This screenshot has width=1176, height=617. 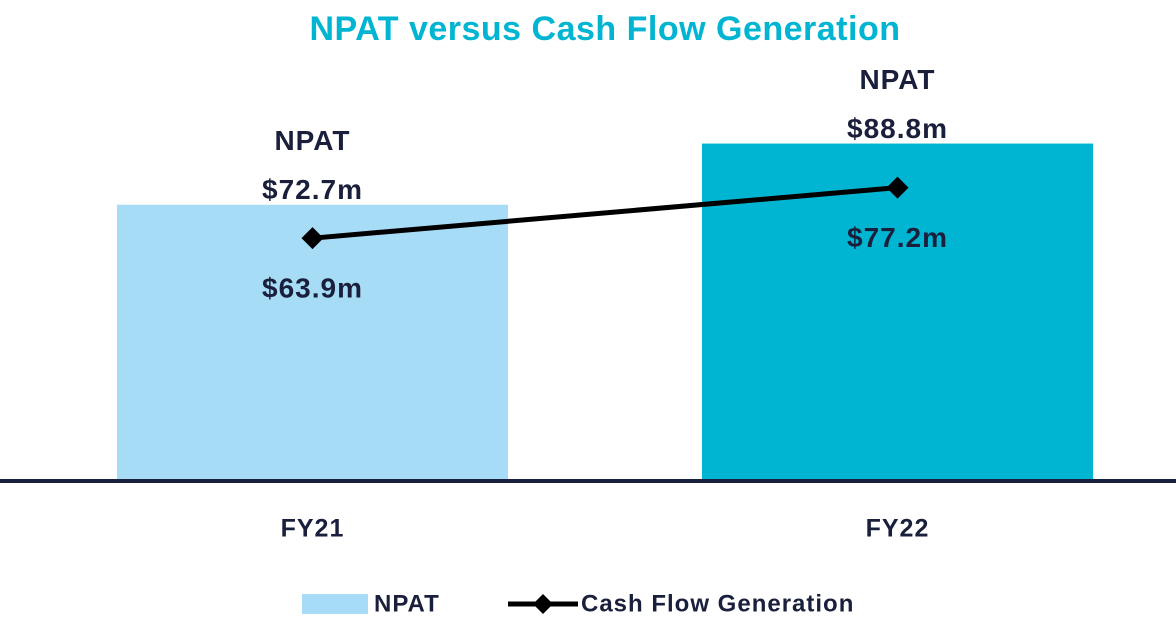 I want to click on x-tick-label: FY21, so click(x=313, y=529).